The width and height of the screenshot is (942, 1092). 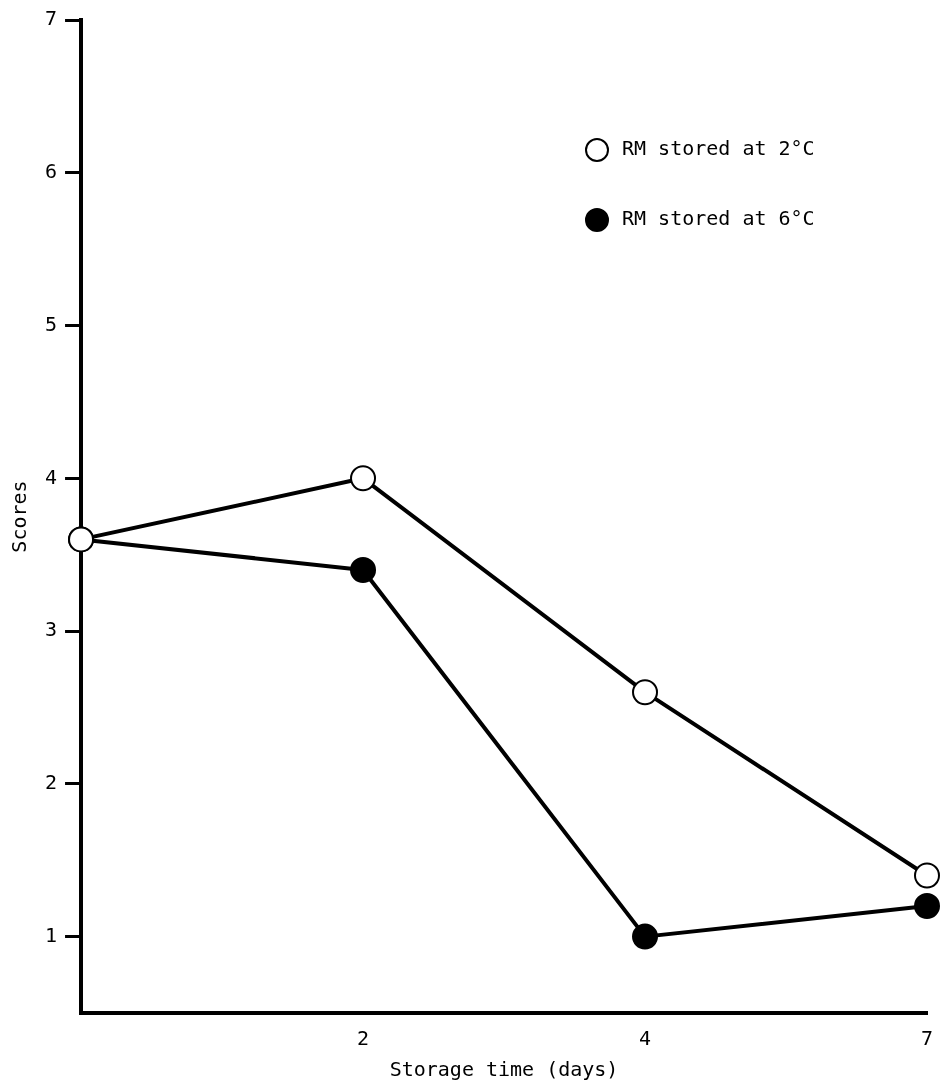 What do you see at coordinates (51, 782) in the screenshot?
I see `y-tick-label: 2` at bounding box center [51, 782].